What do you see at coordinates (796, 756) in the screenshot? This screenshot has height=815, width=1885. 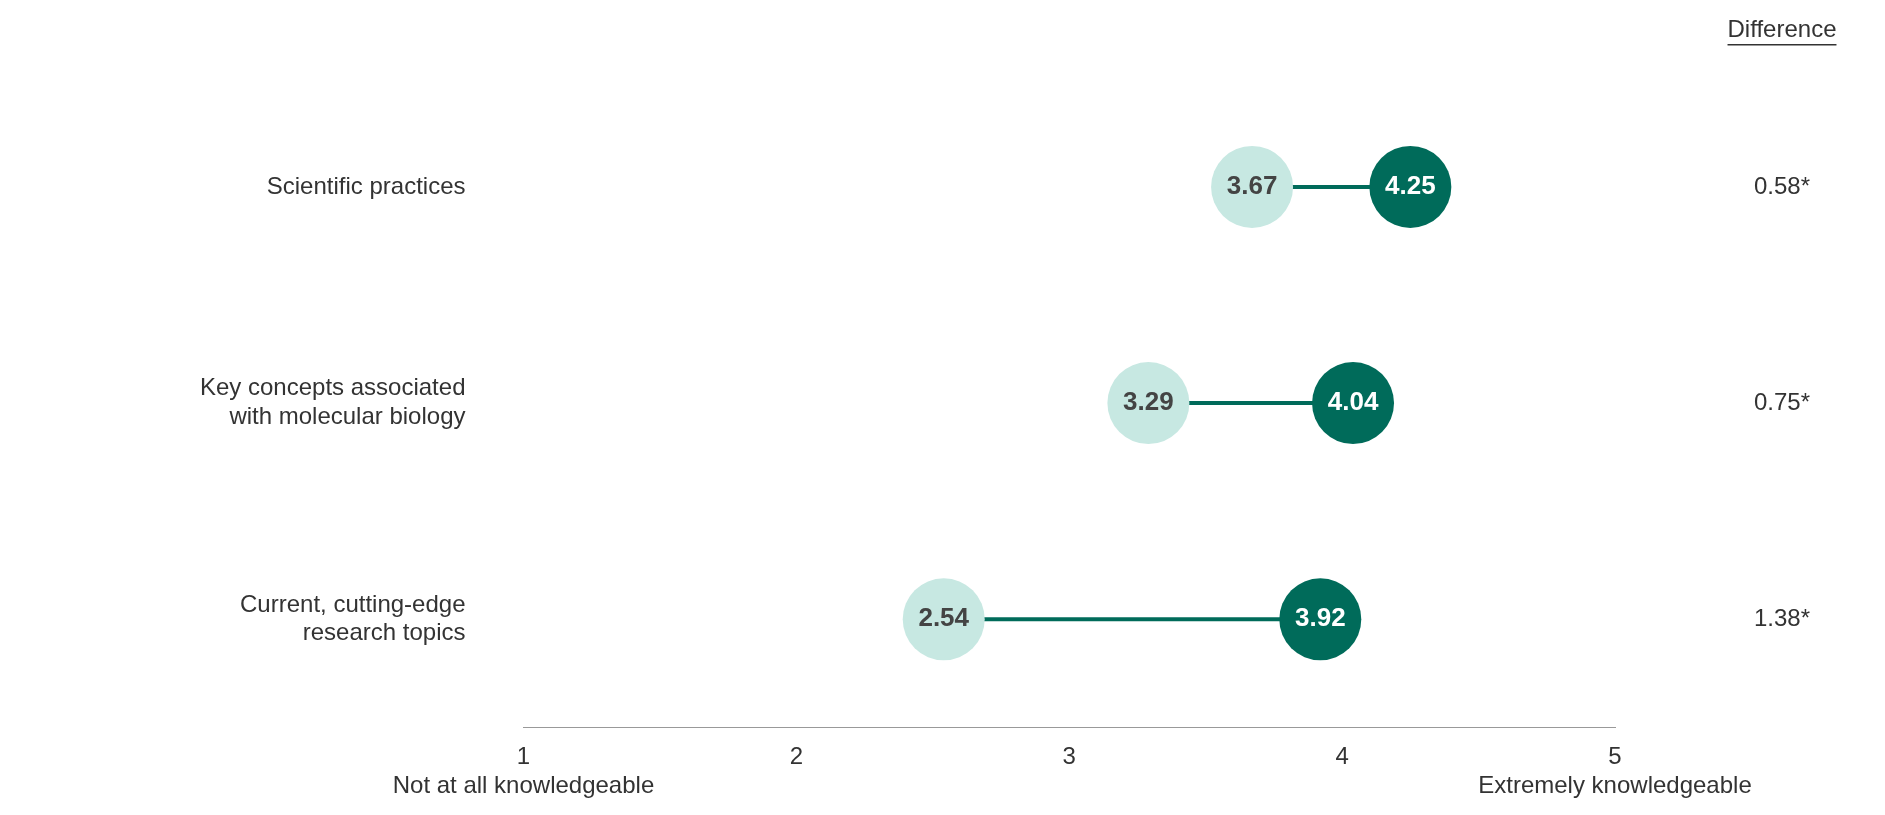 I see `x-tick-label: 2` at bounding box center [796, 756].